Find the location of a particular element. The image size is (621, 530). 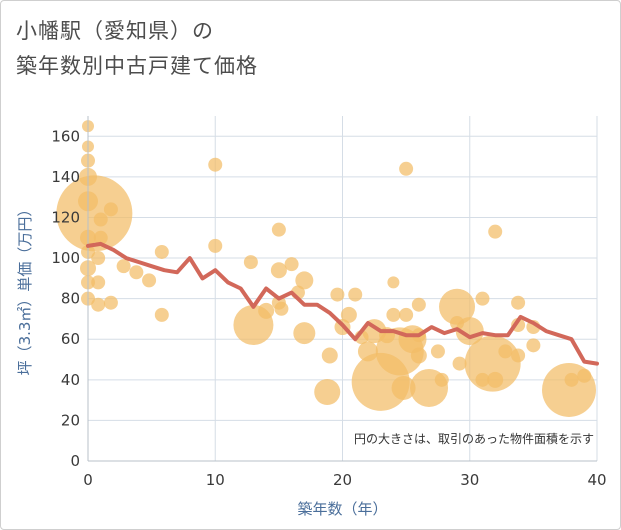

y-tick-label: 160 is located at coordinates (65, 136).